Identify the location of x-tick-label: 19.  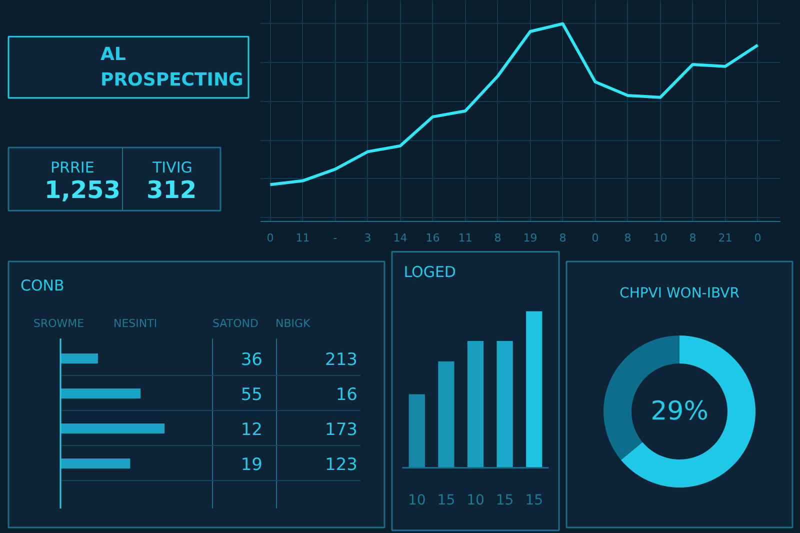
(530, 238).